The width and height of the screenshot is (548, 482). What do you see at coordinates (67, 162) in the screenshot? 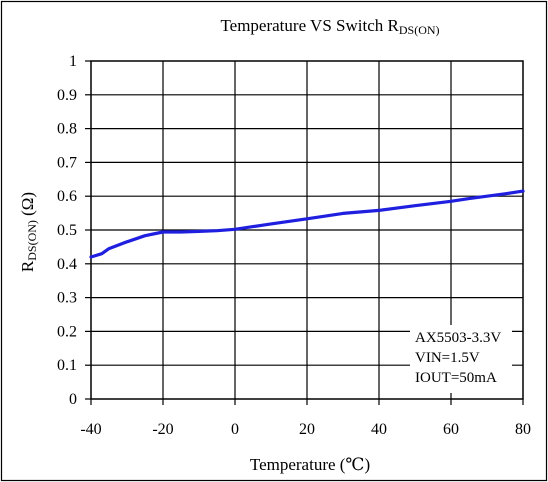
I see `y-tick-label: 0.7` at bounding box center [67, 162].